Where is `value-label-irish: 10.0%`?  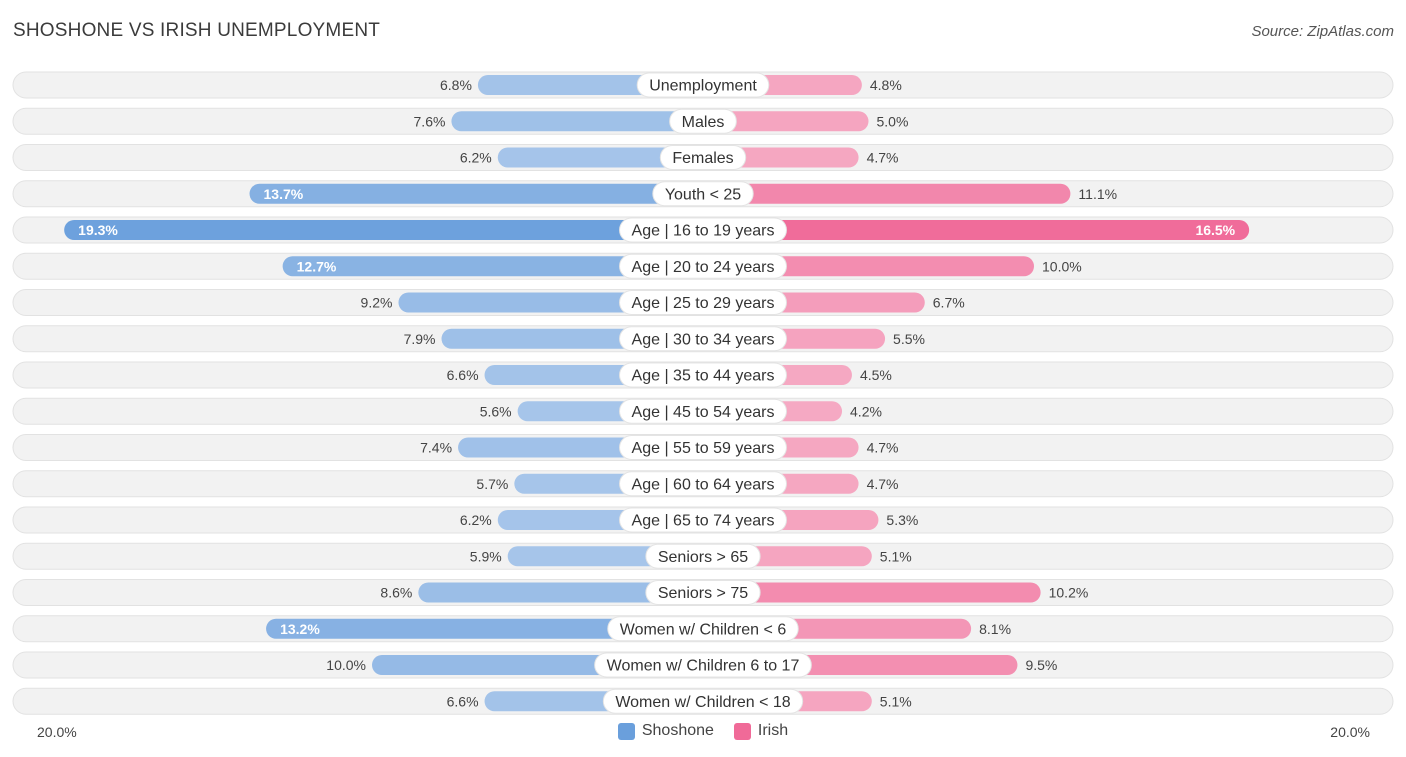 value-label-irish: 10.0% is located at coordinates (1062, 266).